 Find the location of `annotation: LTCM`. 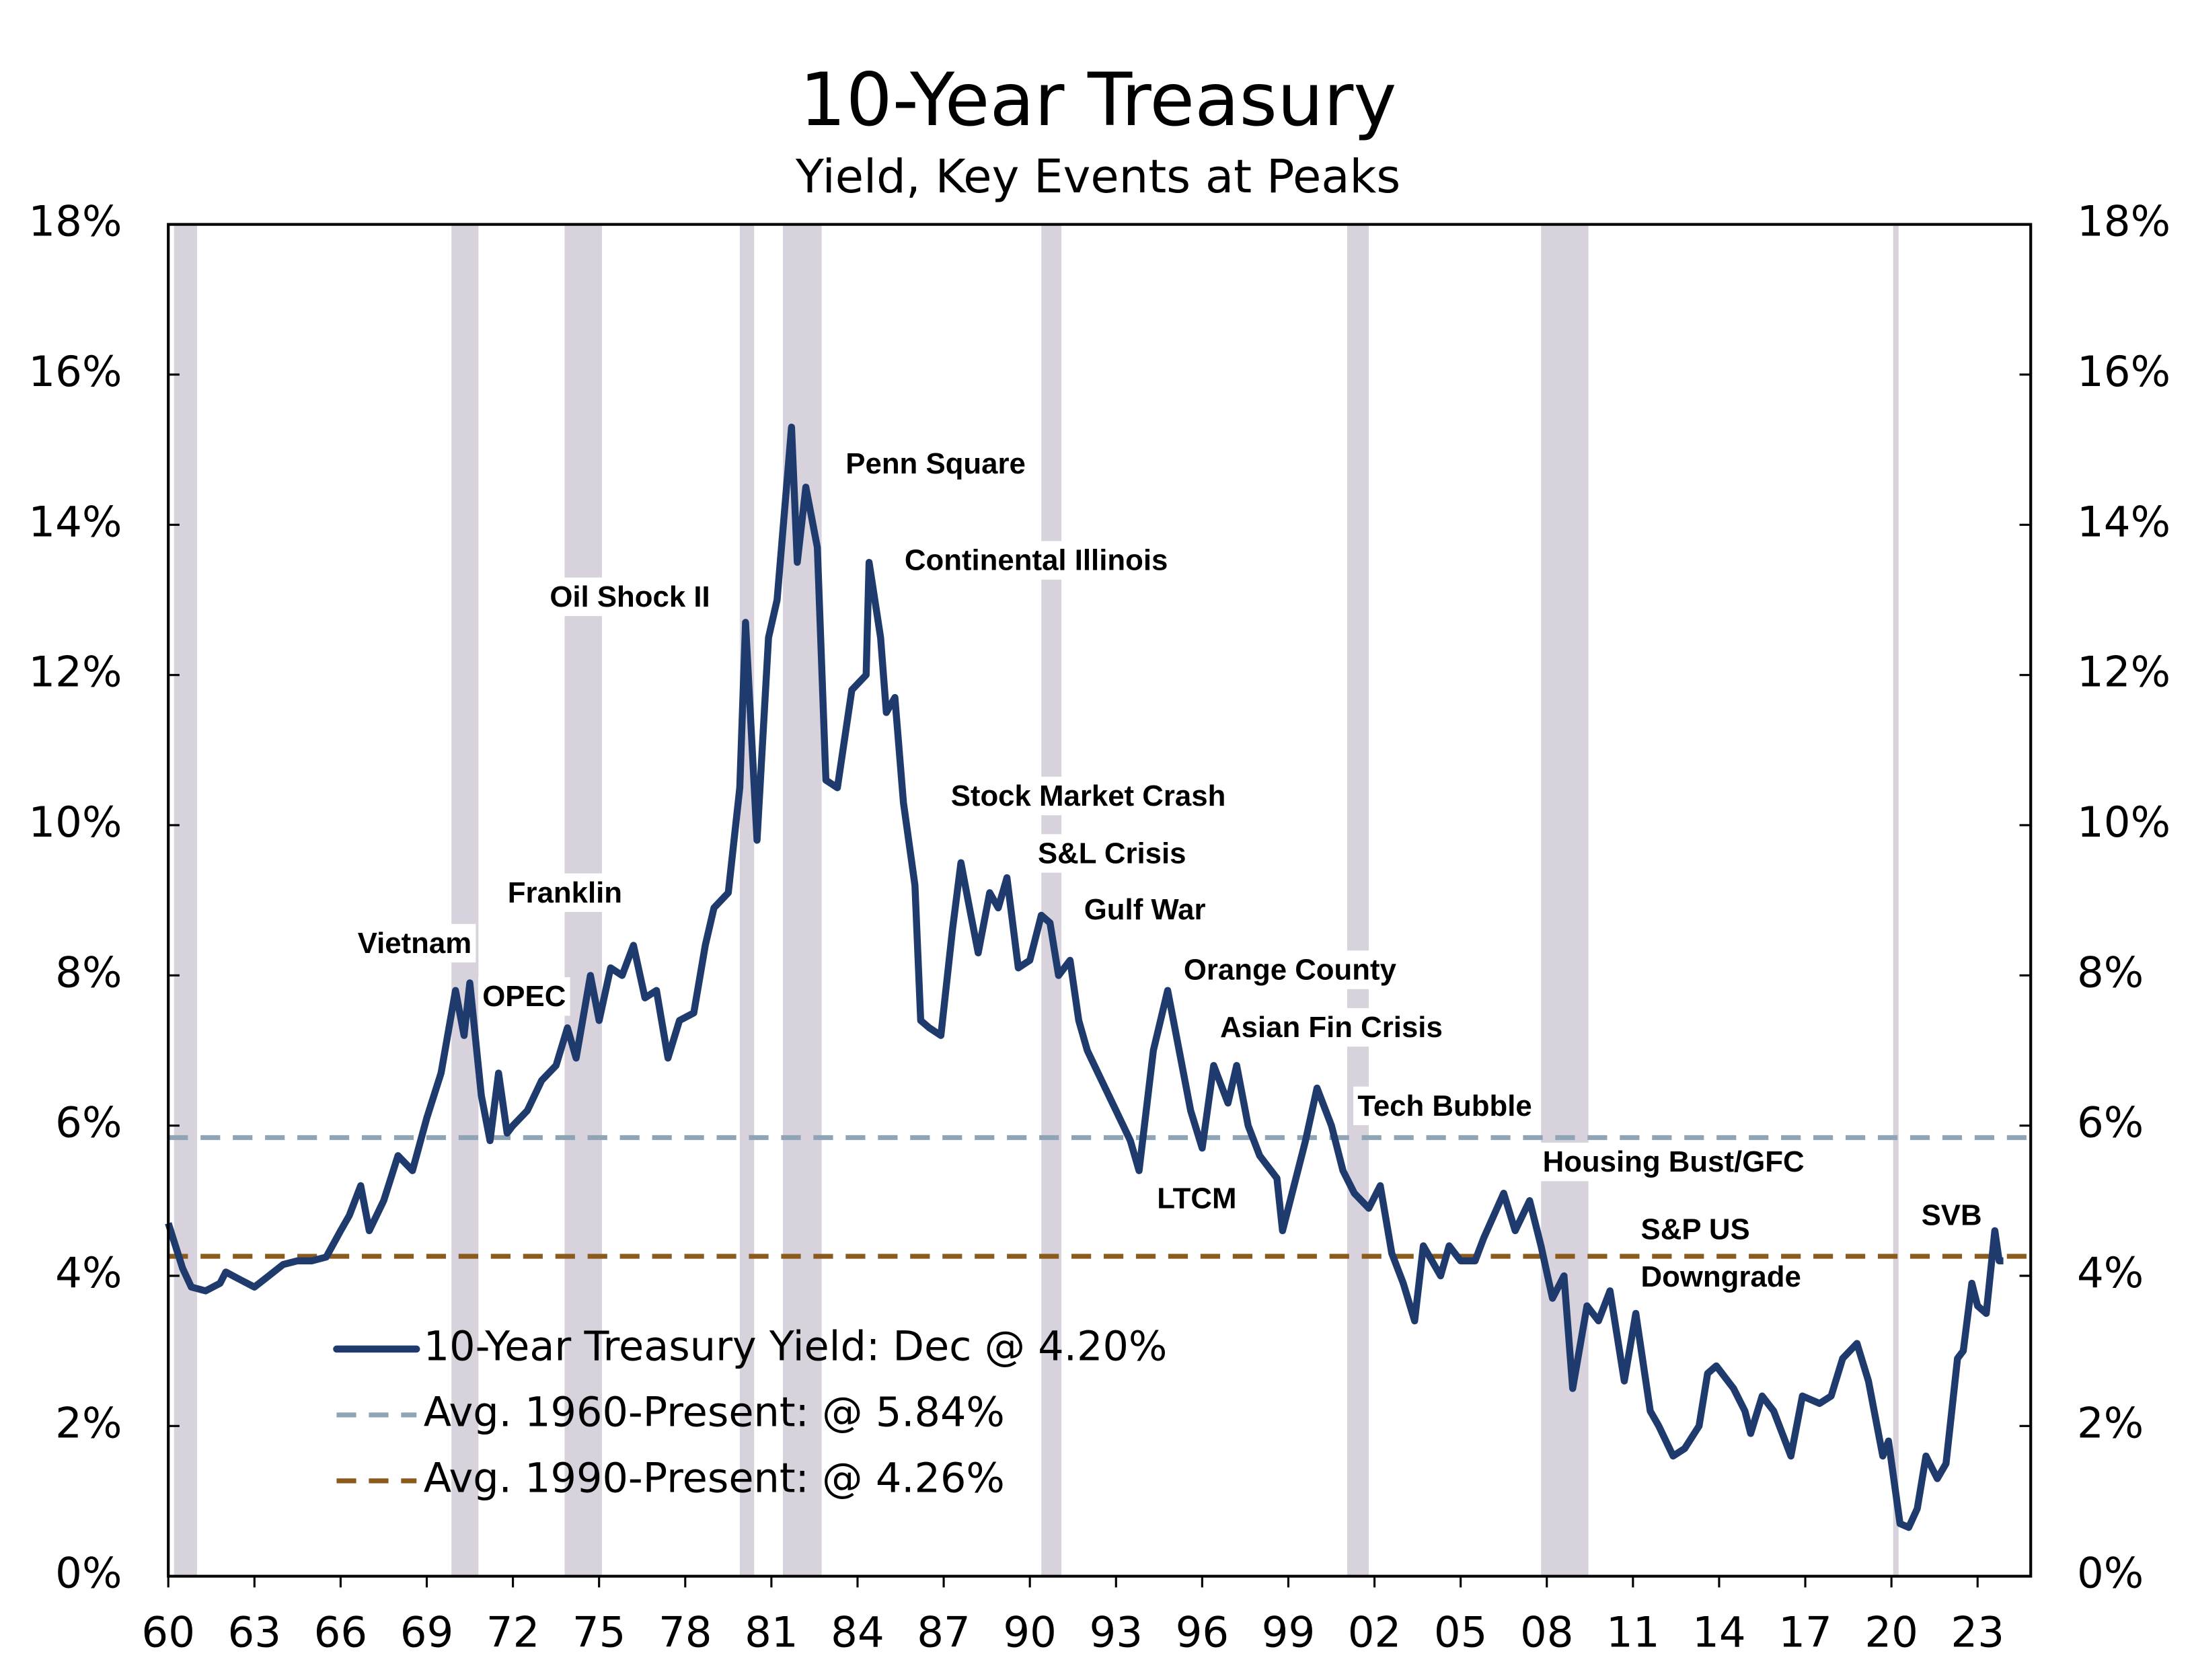

annotation: LTCM is located at coordinates (1196, 1198).